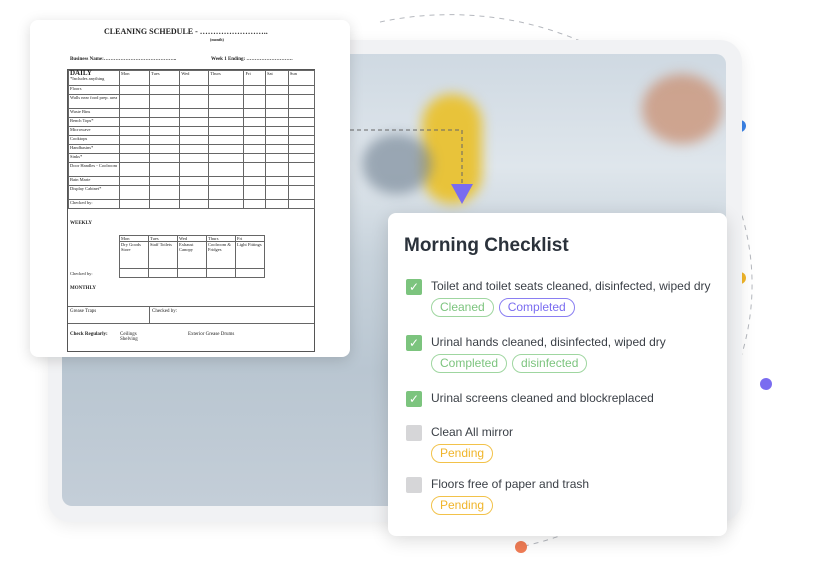 Image resolution: width=836 pixels, height=563 pixels. What do you see at coordinates (94, 204) in the screenshot?
I see `daily-task: Checked by:` at bounding box center [94, 204].